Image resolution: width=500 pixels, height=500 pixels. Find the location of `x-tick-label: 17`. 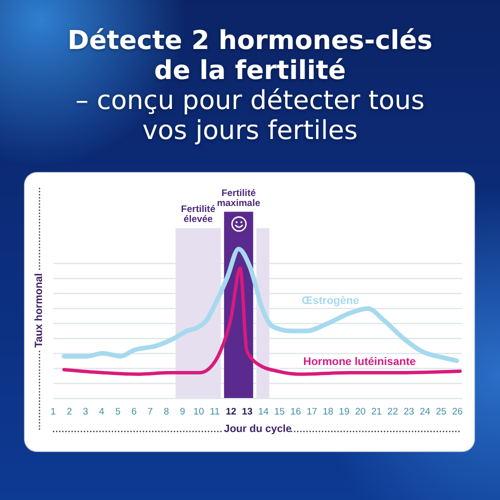

x-tick-label: 17 is located at coordinates (312, 412).